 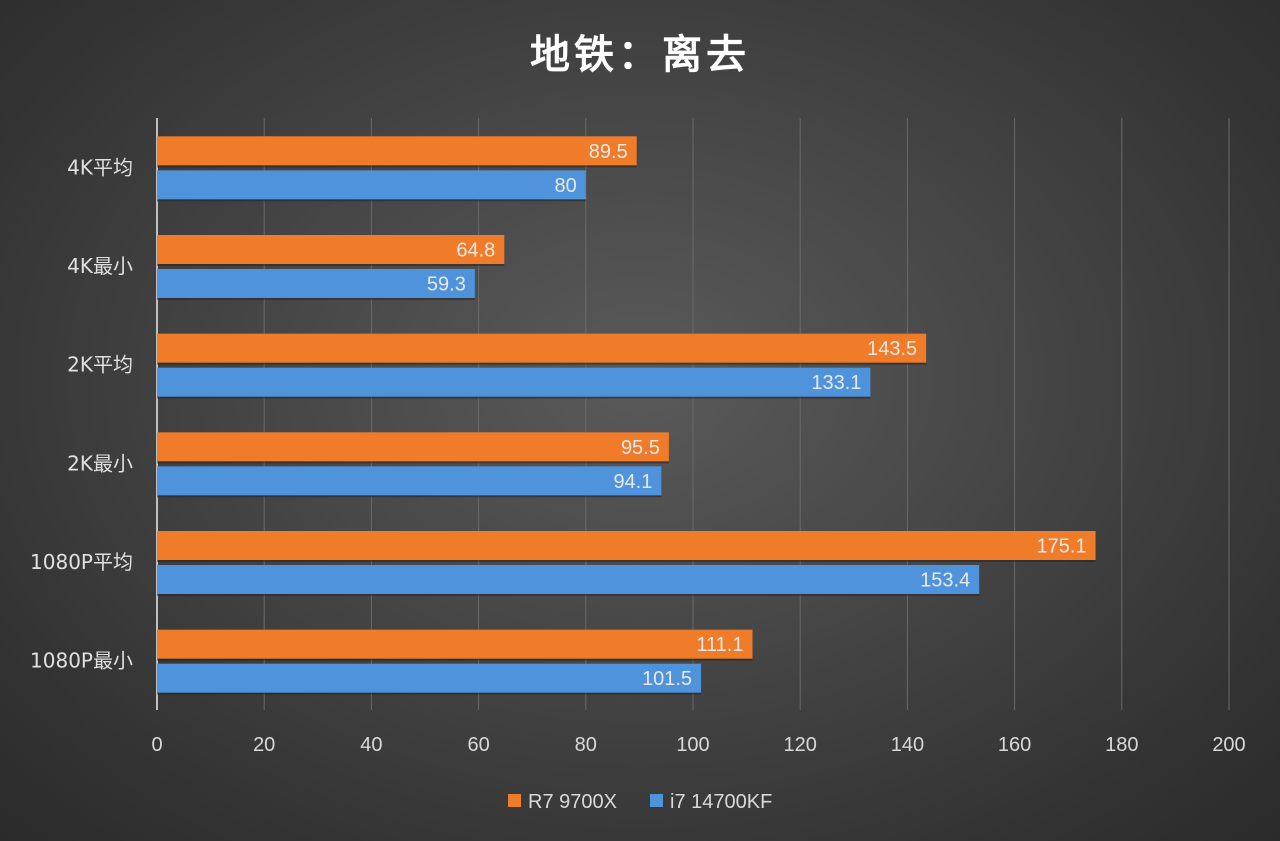 What do you see at coordinates (892, 349) in the screenshot?
I see `data-label: 143.5` at bounding box center [892, 349].